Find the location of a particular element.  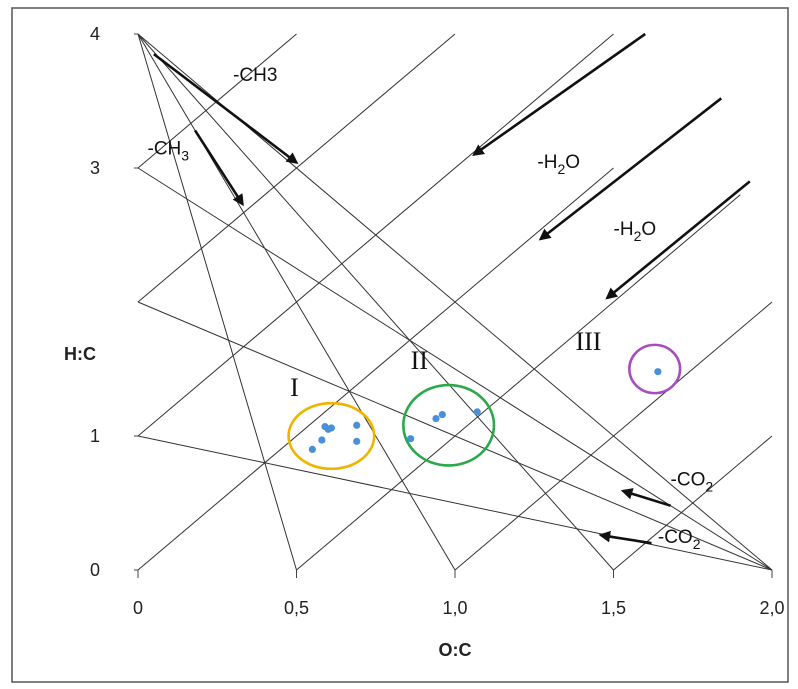

y-tick-label-0: 0 is located at coordinates (95, 570).